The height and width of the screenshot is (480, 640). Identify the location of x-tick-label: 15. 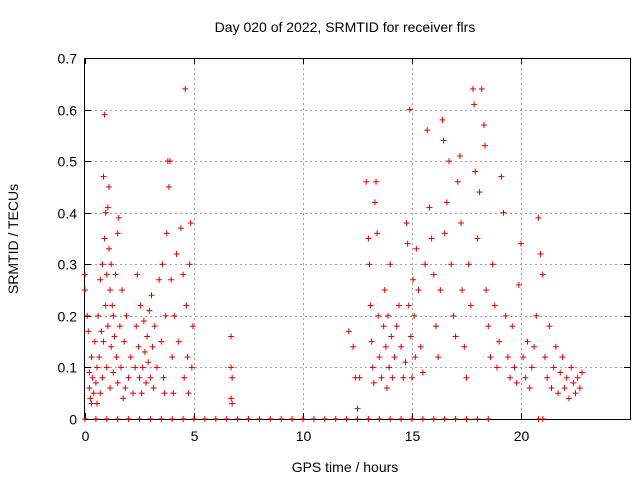
(413, 436).